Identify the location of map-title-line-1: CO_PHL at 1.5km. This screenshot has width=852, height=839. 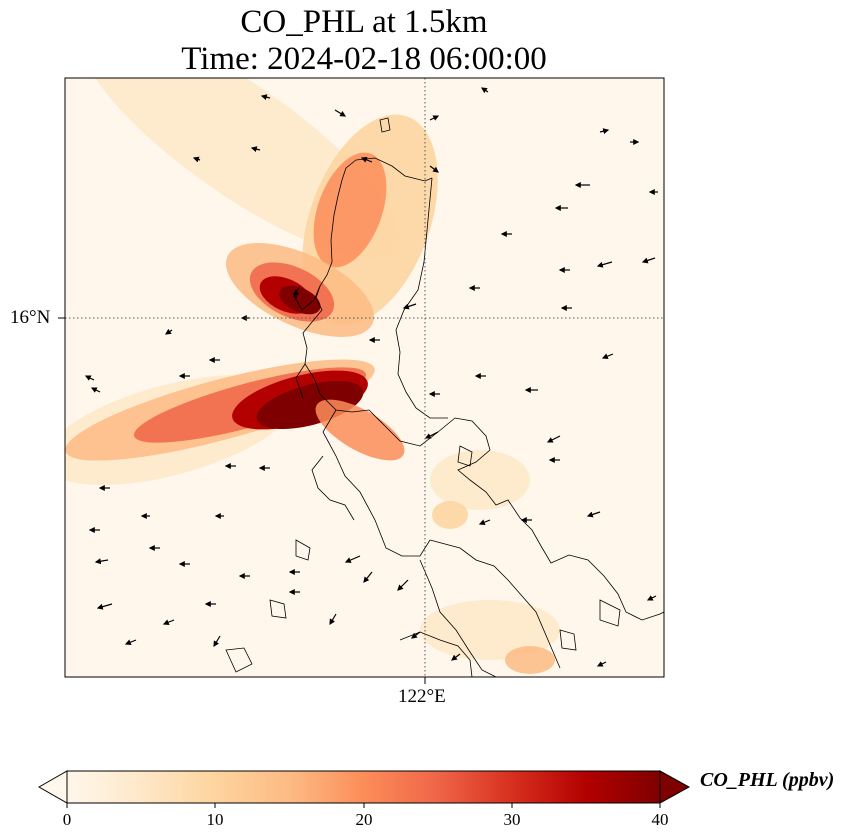
(364, 22).